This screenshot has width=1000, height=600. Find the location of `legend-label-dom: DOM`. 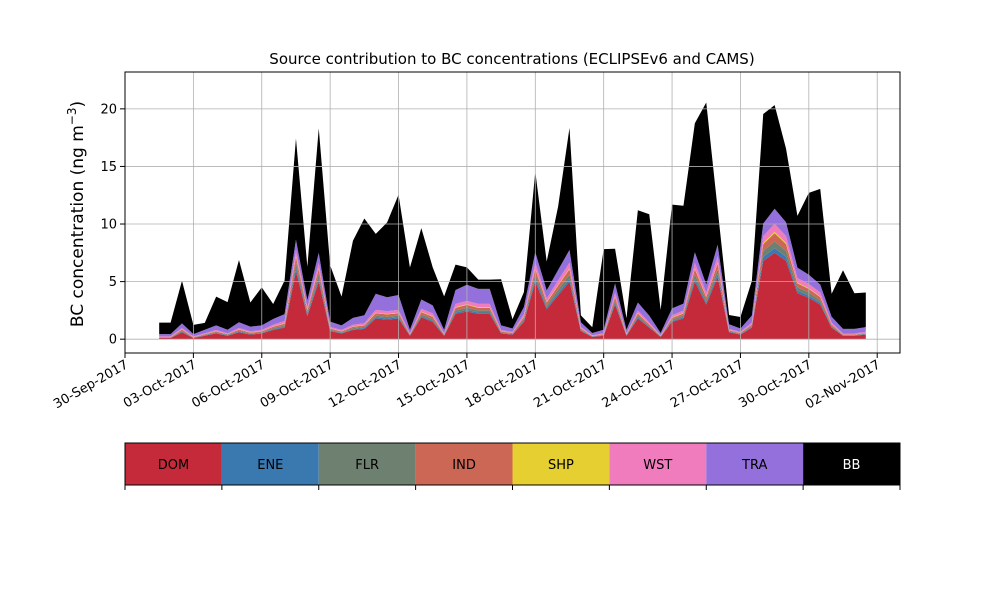

legend-label-dom: DOM is located at coordinates (173, 465).